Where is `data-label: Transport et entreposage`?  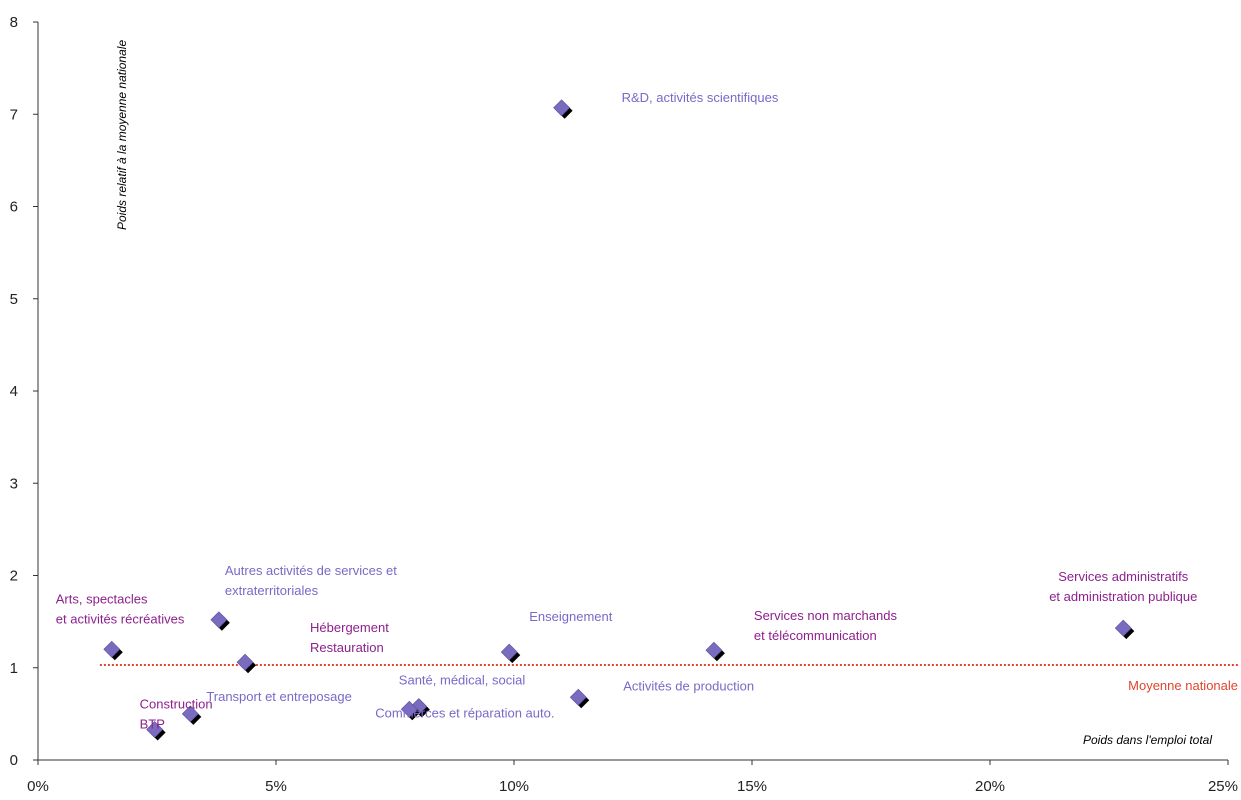 data-label: Transport et entreposage is located at coordinates (279, 696).